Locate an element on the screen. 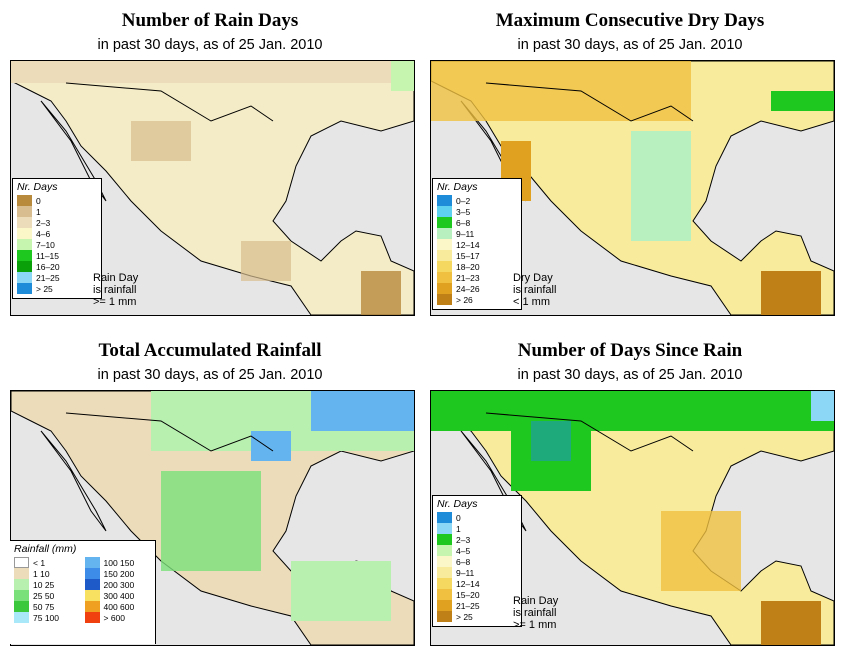 The height and width of the screenshot is (658, 846). legend-label: 15–20 is located at coordinates (468, 594).